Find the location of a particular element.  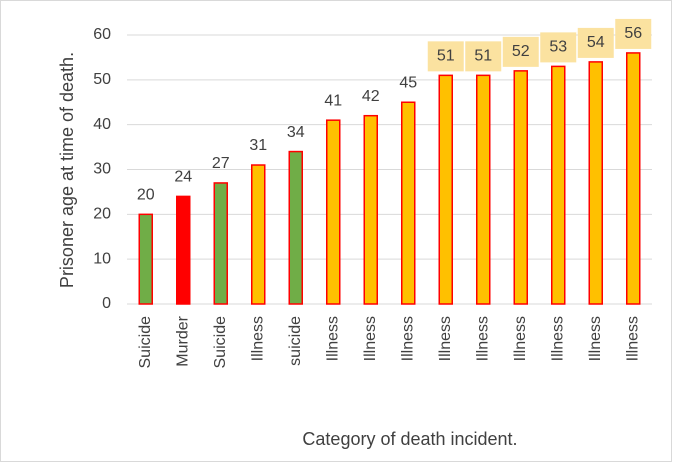

data-label: 24 is located at coordinates (183, 177).